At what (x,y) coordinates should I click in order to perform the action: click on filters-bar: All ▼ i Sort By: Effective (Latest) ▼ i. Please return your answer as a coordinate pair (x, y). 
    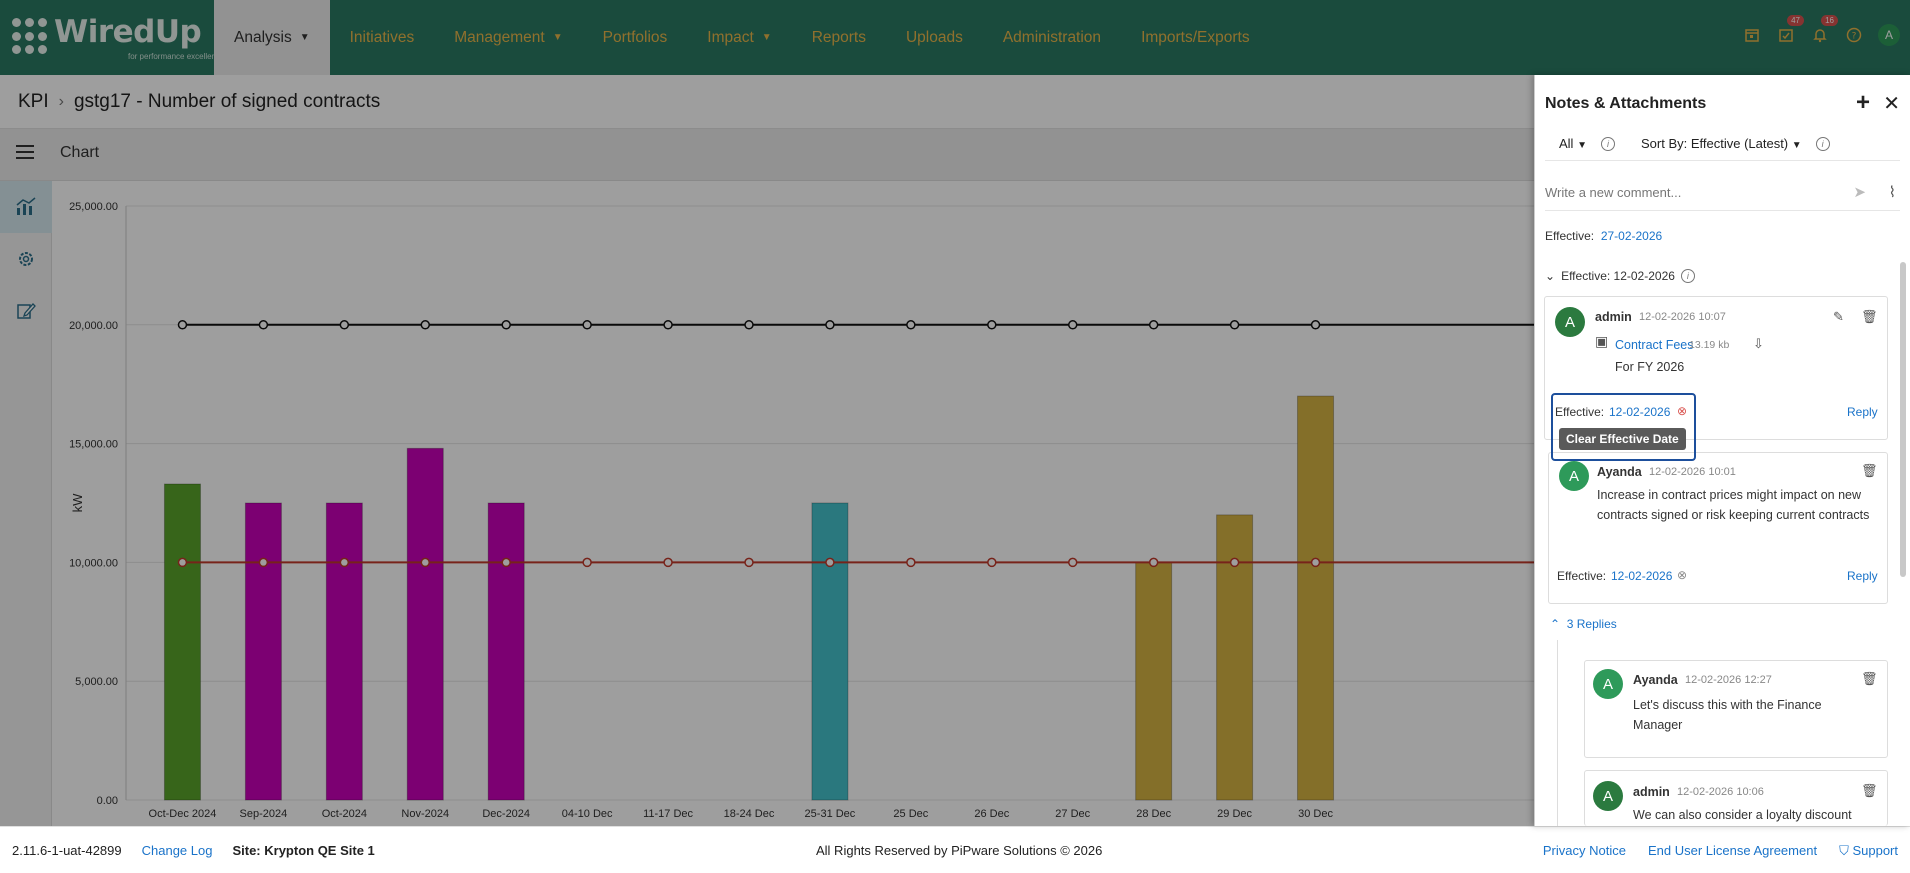
    Looking at the image, I should click on (1722, 144).